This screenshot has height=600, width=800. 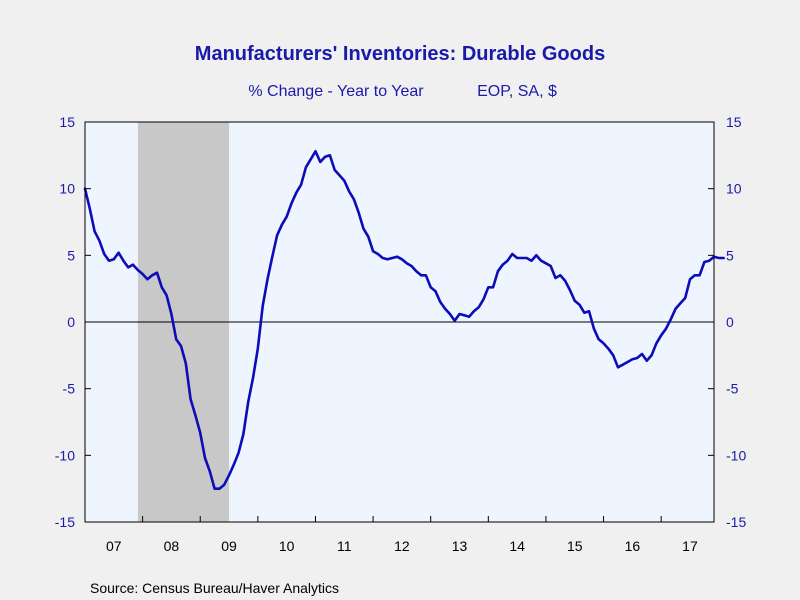 I want to click on x-tick-label: 17, so click(x=690, y=546).